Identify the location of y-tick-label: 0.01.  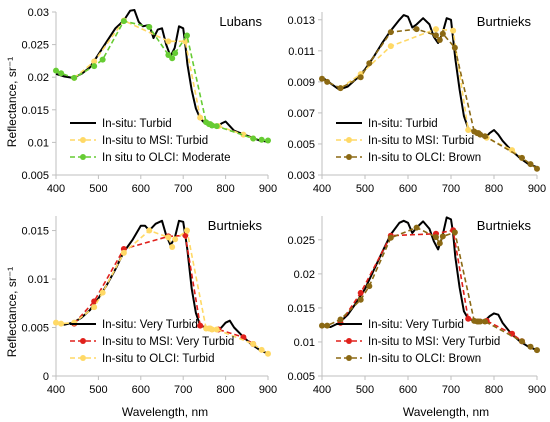
(304, 343).